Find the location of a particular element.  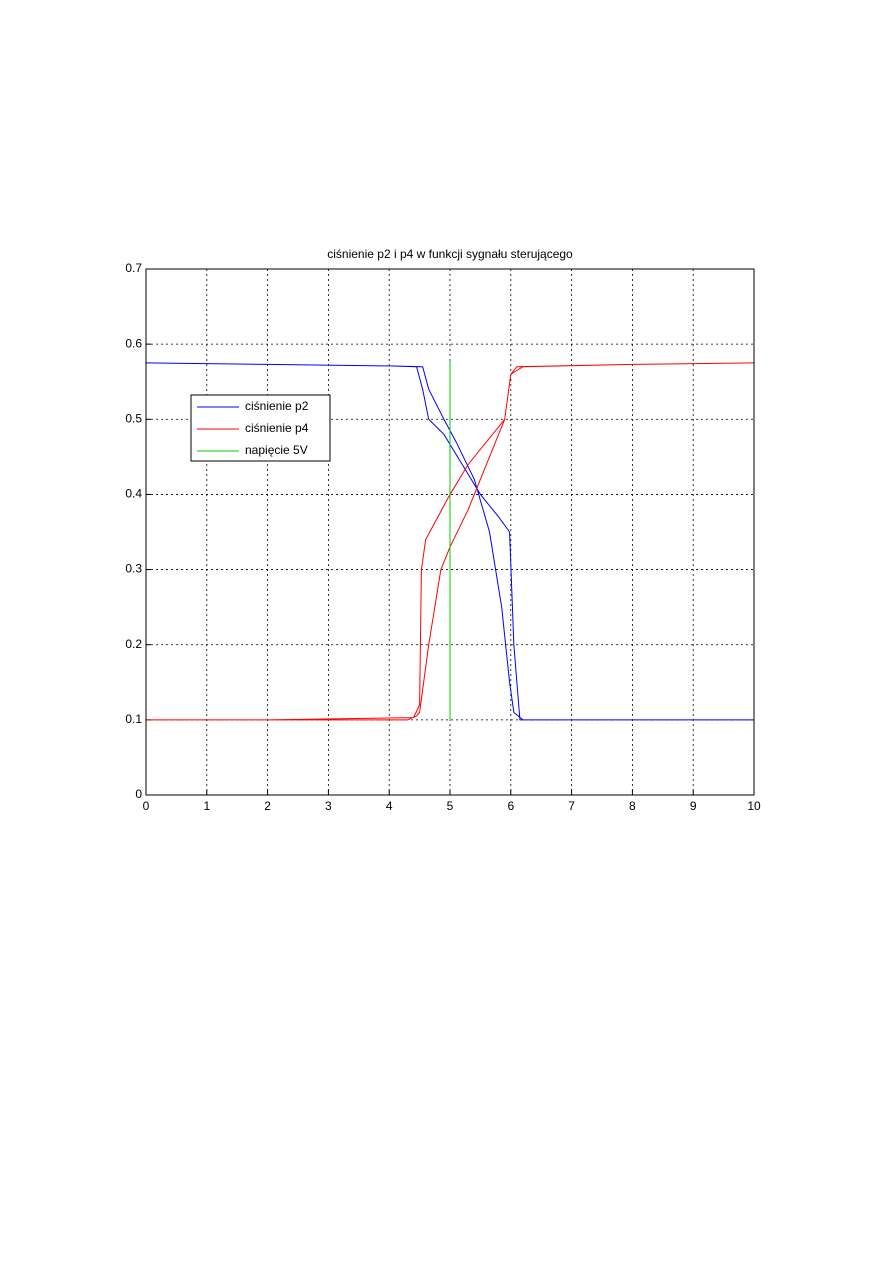

legend-box is located at coordinates (260, 428).